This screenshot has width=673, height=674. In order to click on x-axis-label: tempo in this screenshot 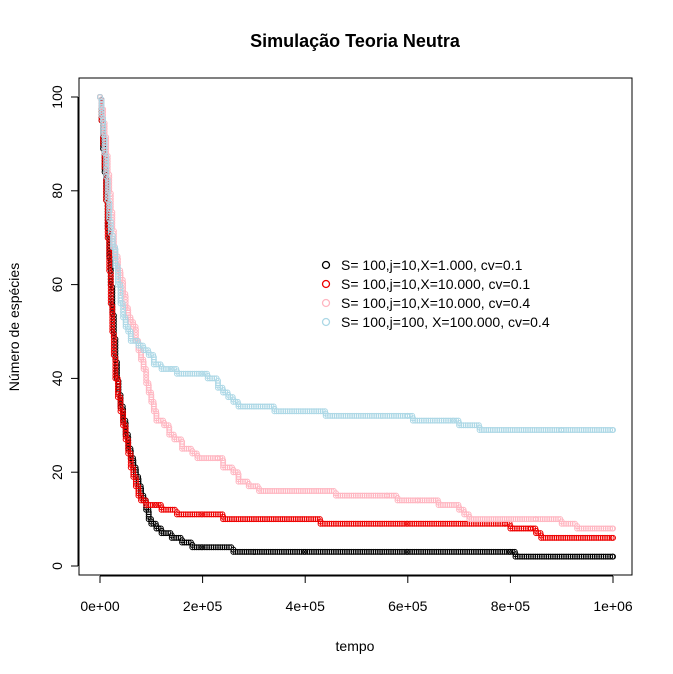, I will do `click(355, 646)`.